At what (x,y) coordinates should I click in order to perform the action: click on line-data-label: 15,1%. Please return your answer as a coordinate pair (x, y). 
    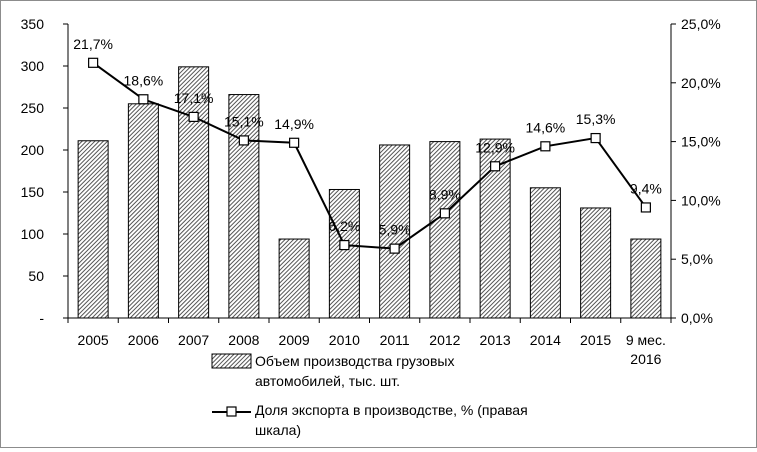
    Looking at the image, I should click on (244, 121).